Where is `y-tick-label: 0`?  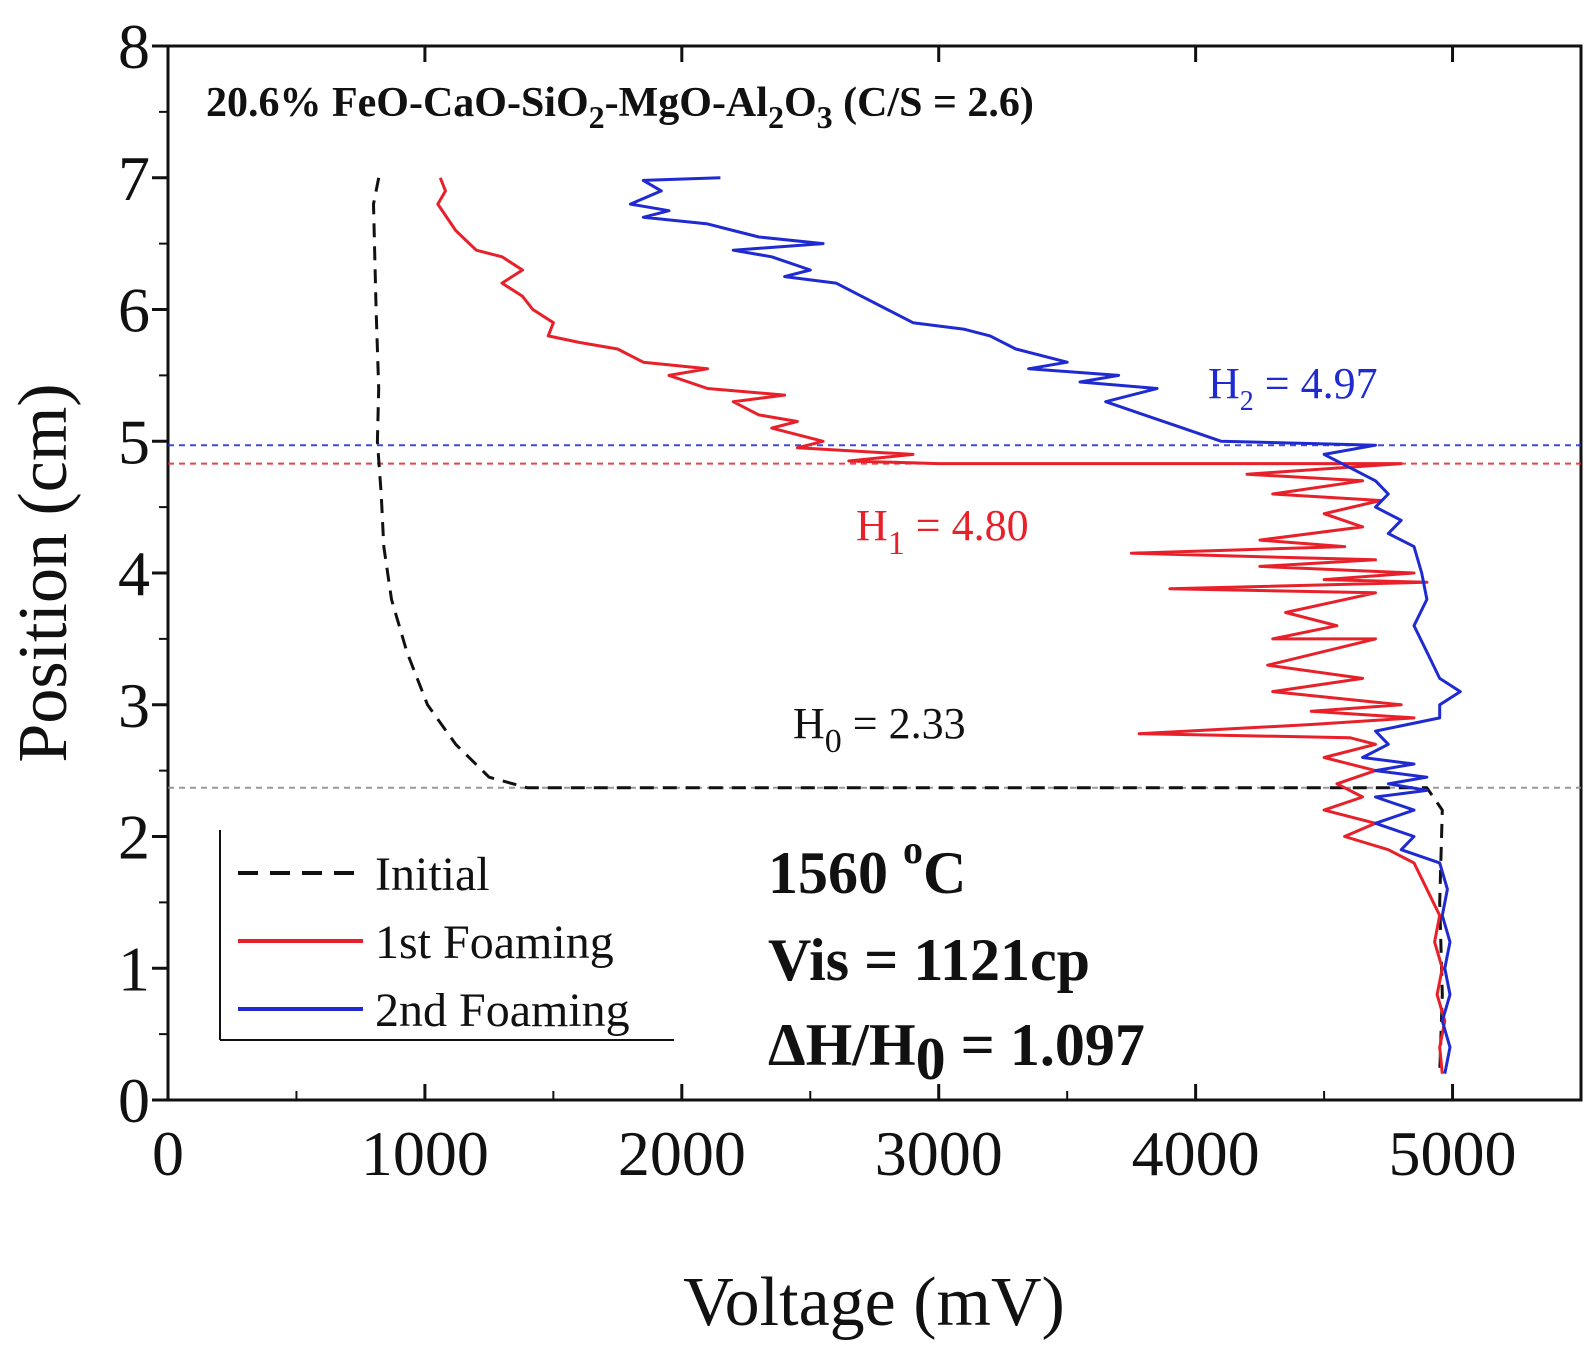 y-tick-label: 0 is located at coordinates (134, 1100).